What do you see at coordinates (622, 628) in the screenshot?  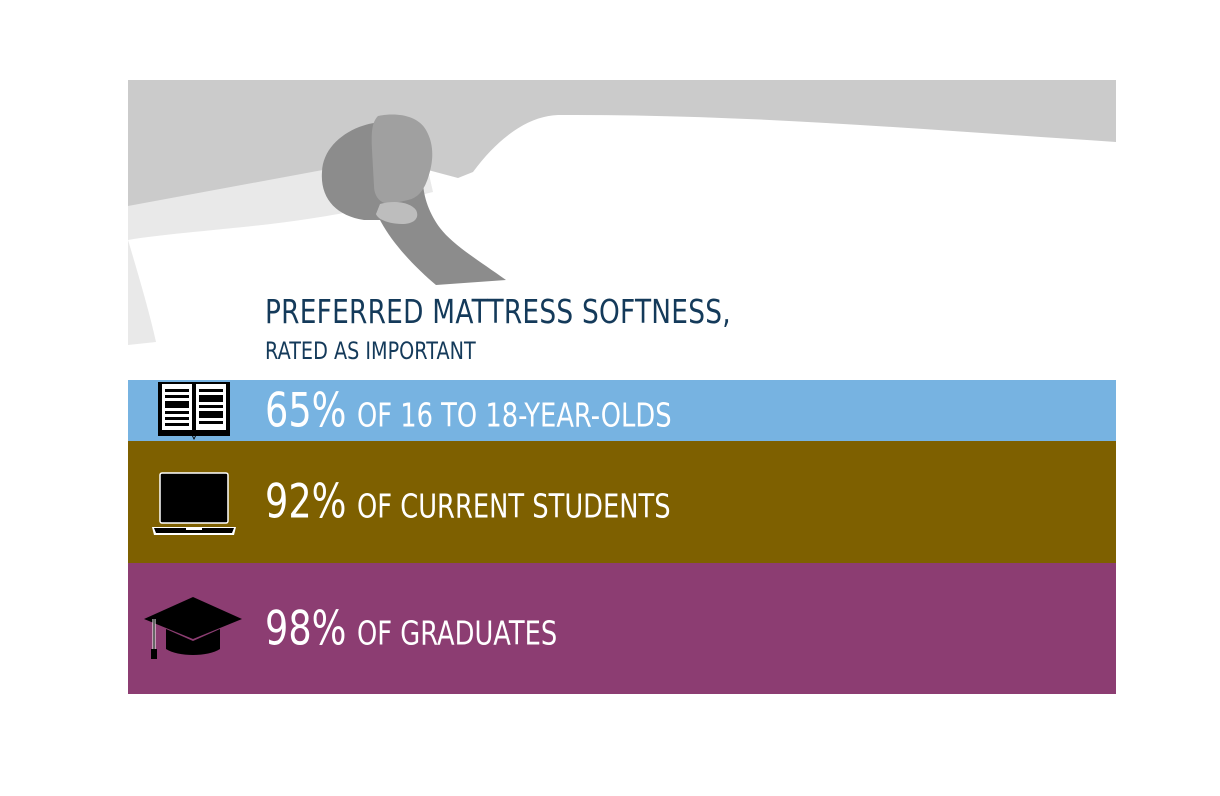 I see `stat-row-graduates: 98% OF GRADUATES` at bounding box center [622, 628].